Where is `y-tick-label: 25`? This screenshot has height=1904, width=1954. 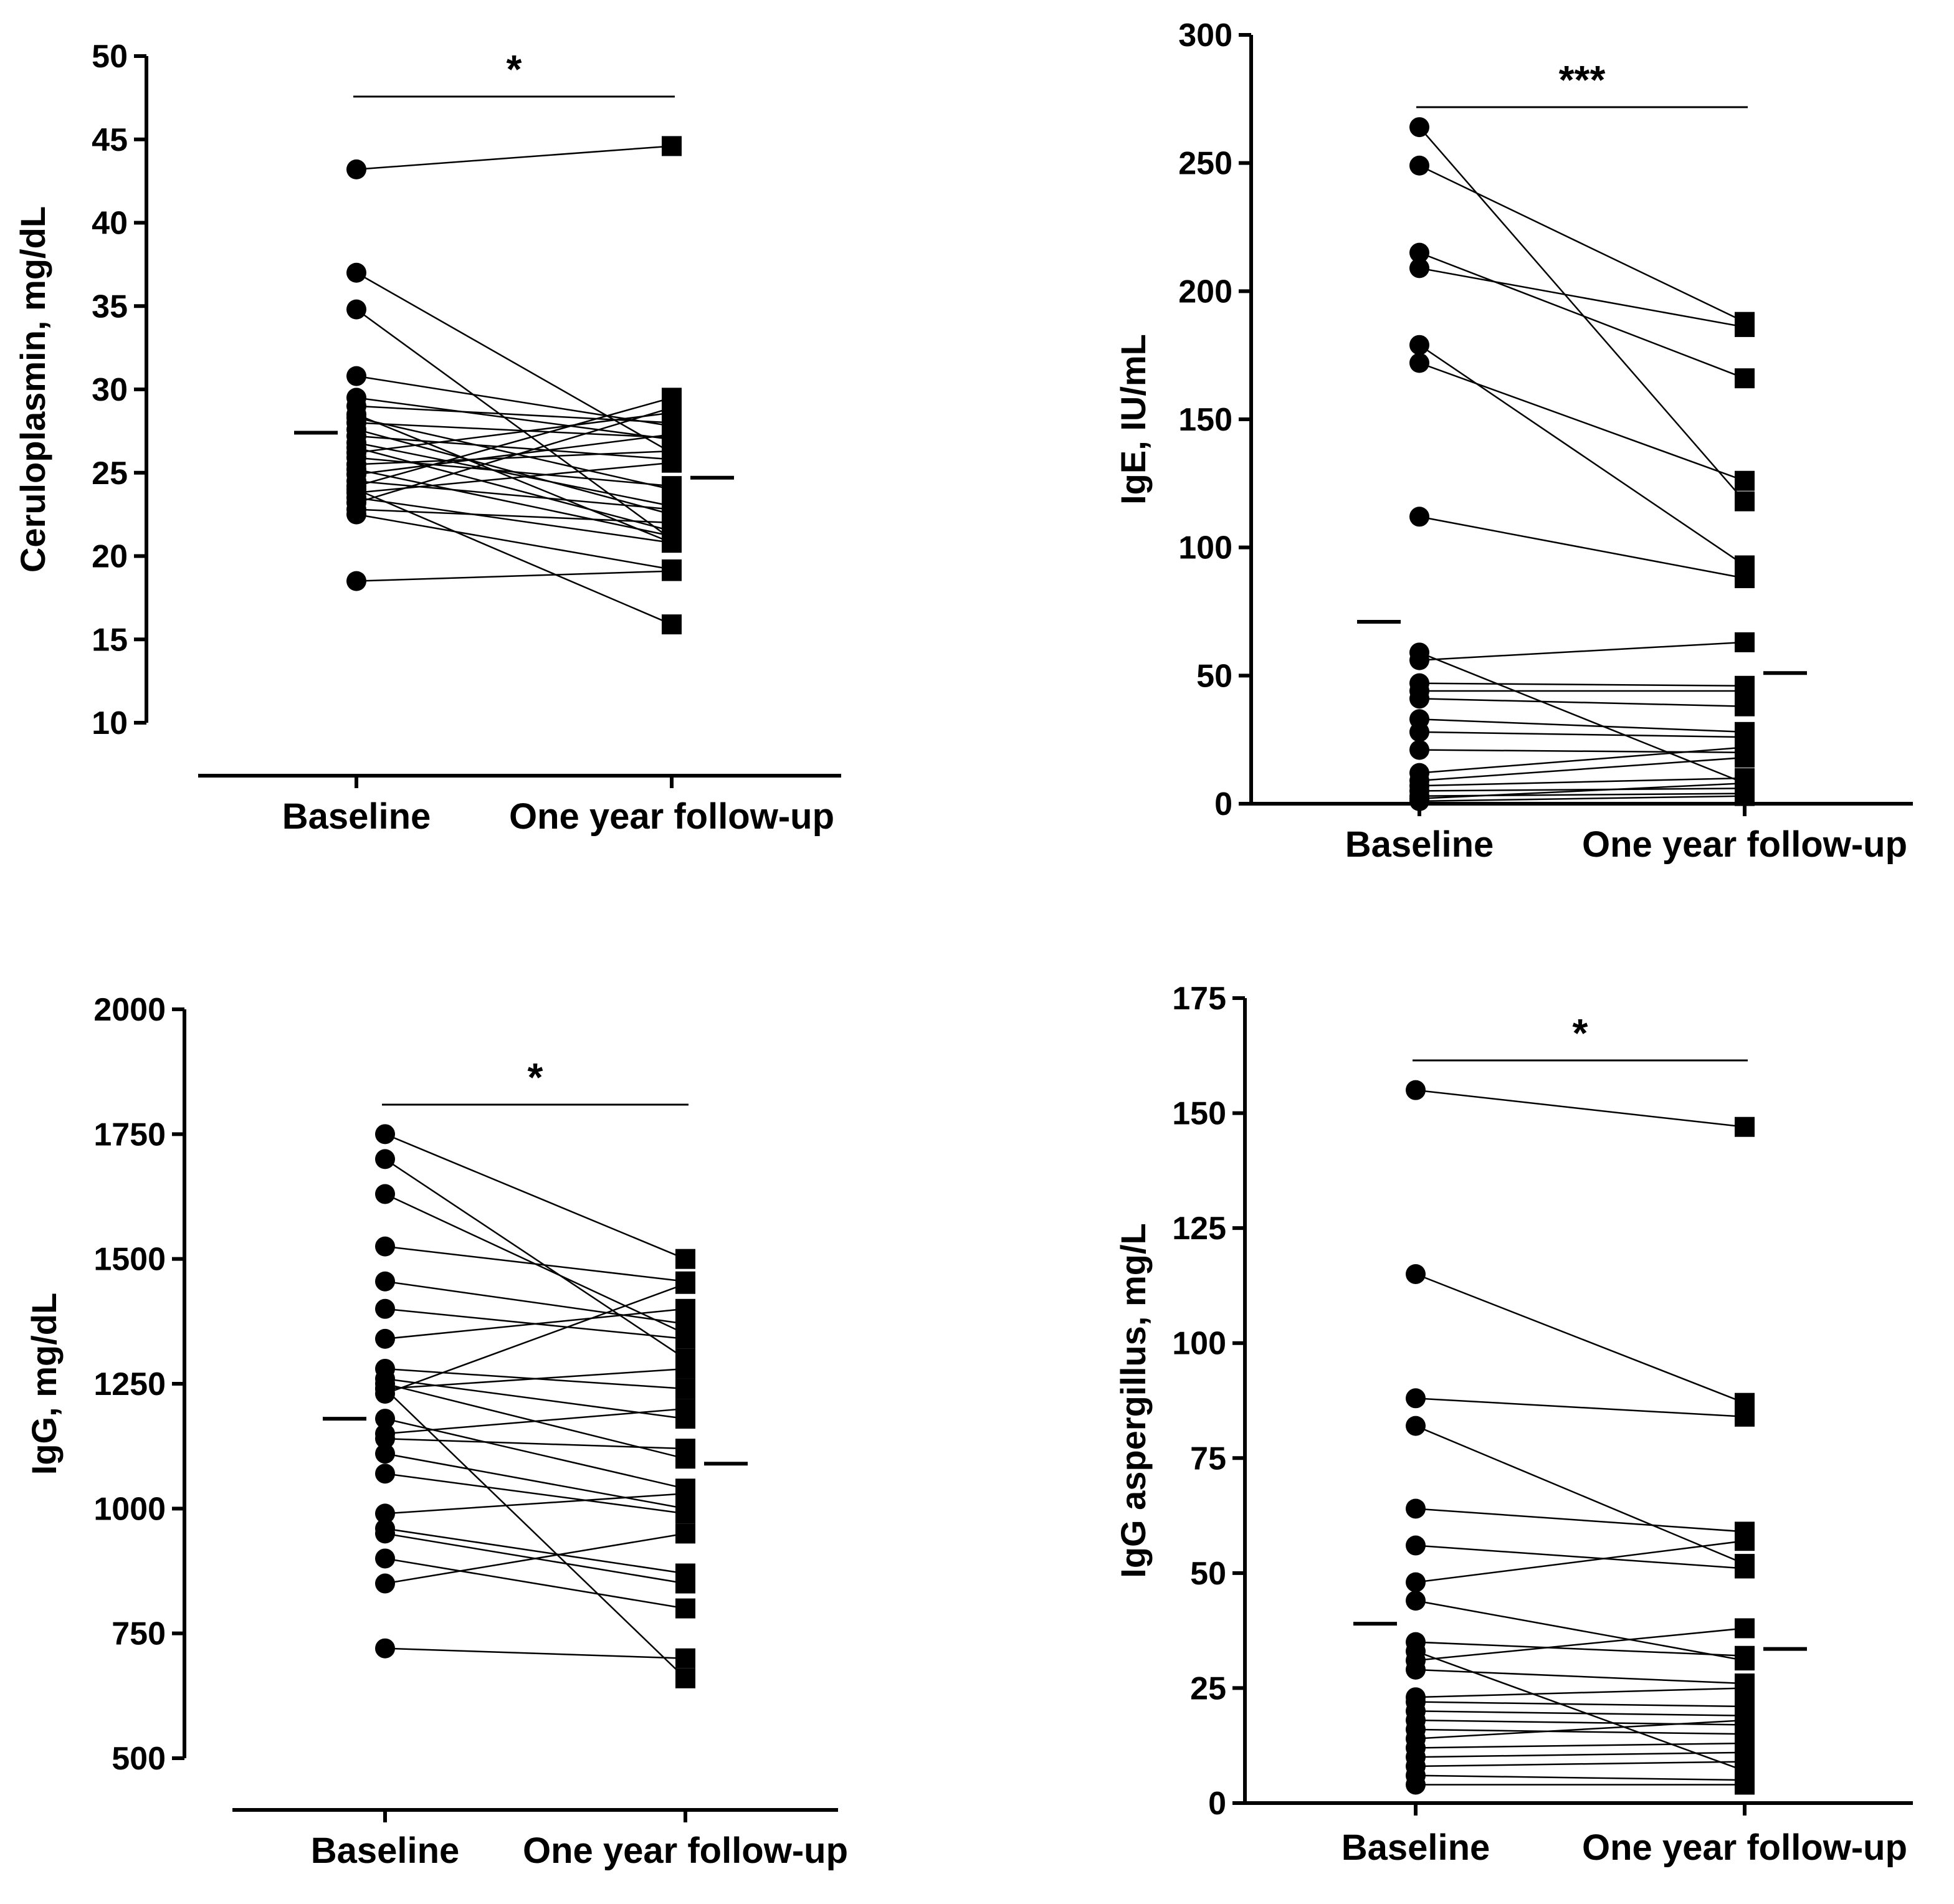 y-tick-label: 25 is located at coordinates (1208, 1688).